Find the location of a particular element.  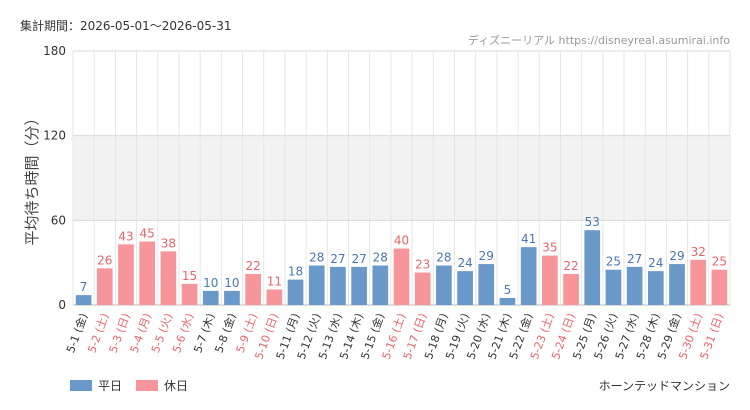

y-axis-title: 平均待ち時間（分） is located at coordinates (32, 177).